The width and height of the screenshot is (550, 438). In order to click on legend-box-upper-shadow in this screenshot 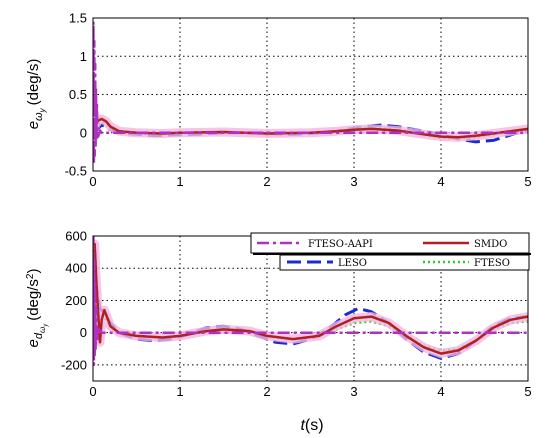, I will do `click(392, 254)`.